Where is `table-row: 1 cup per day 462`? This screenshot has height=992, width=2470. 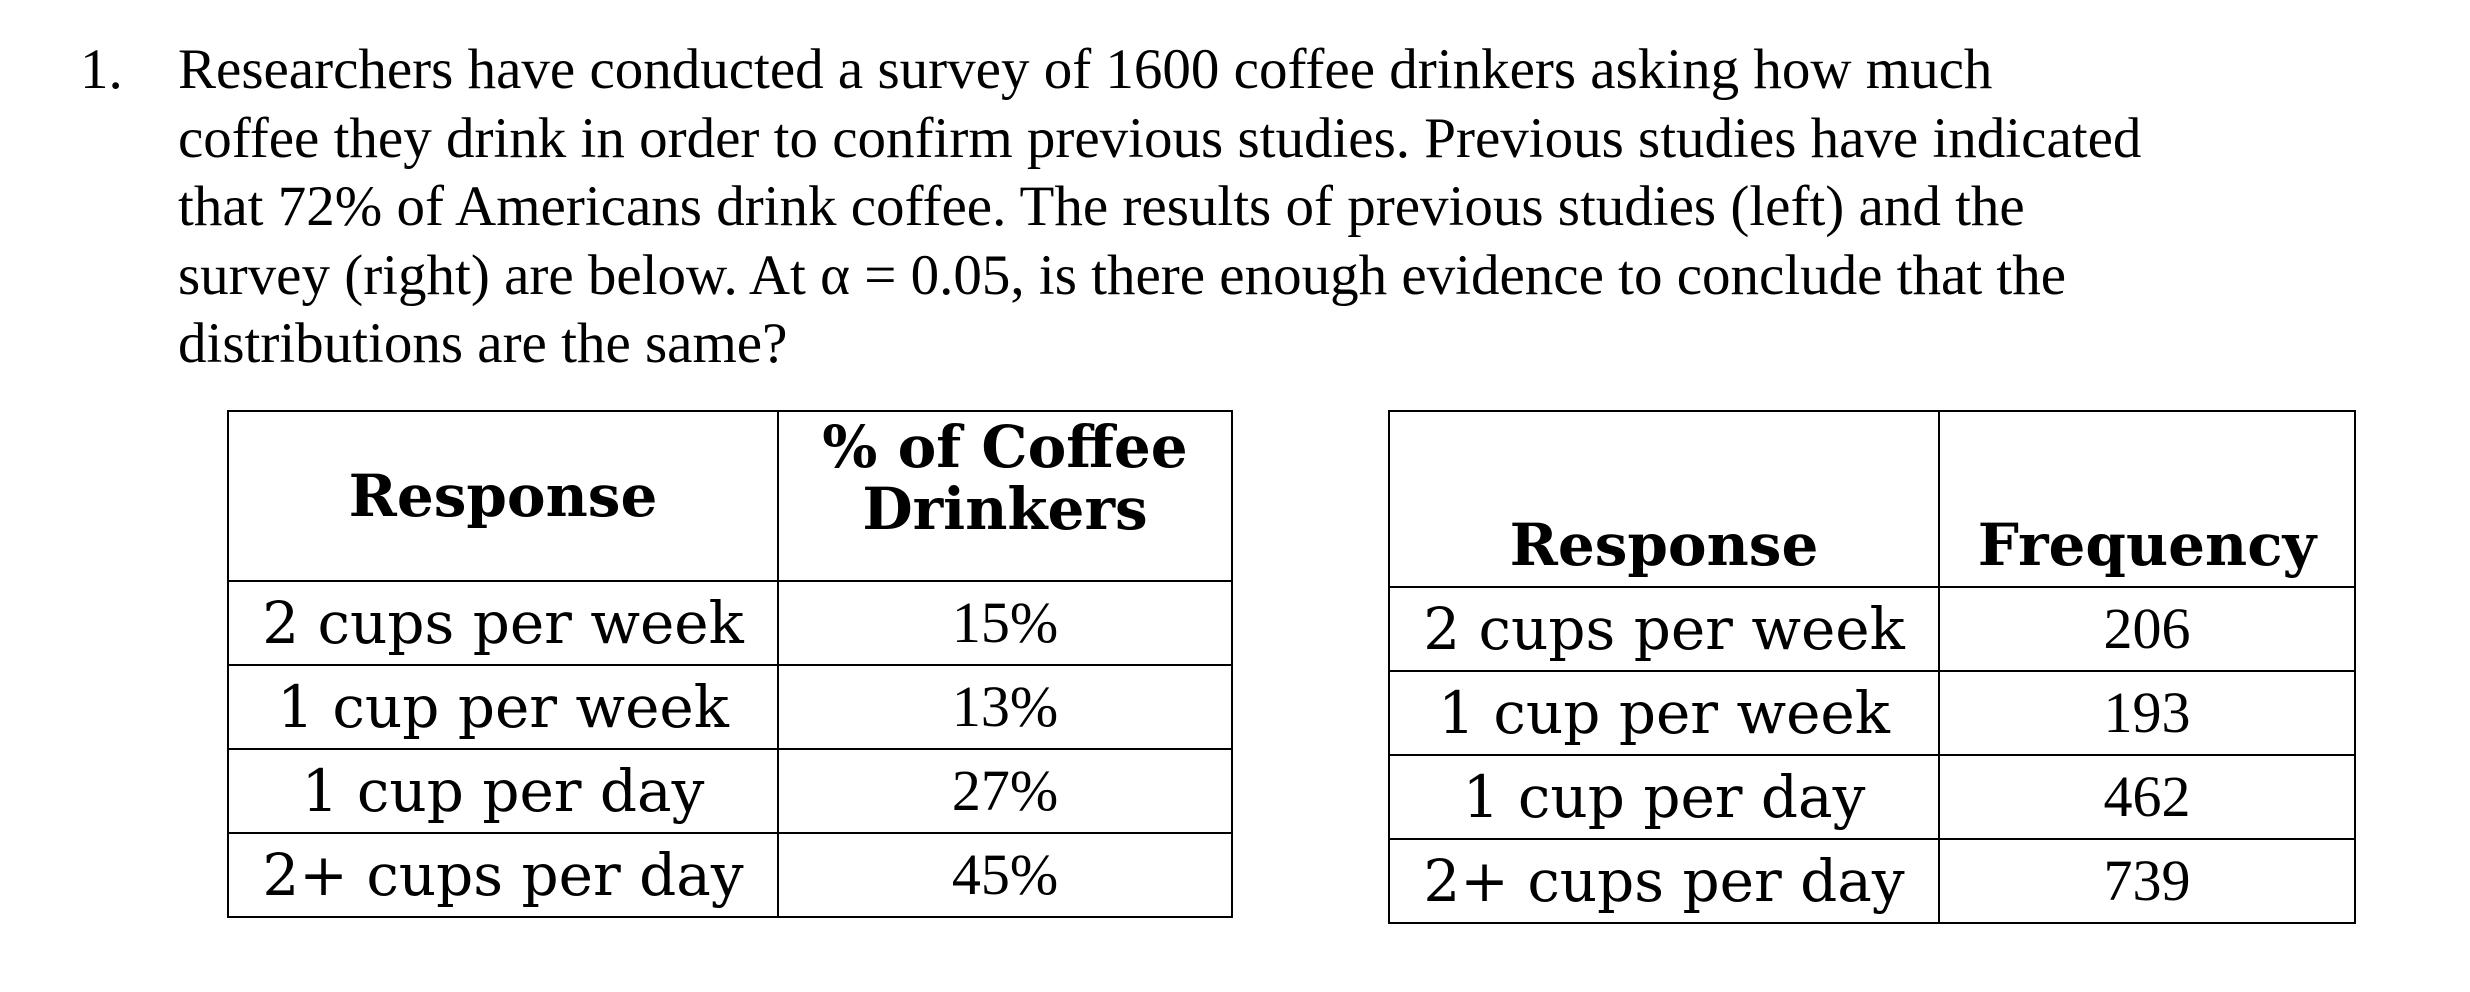
table-row: 1 cup per day 462 is located at coordinates (1872, 797).